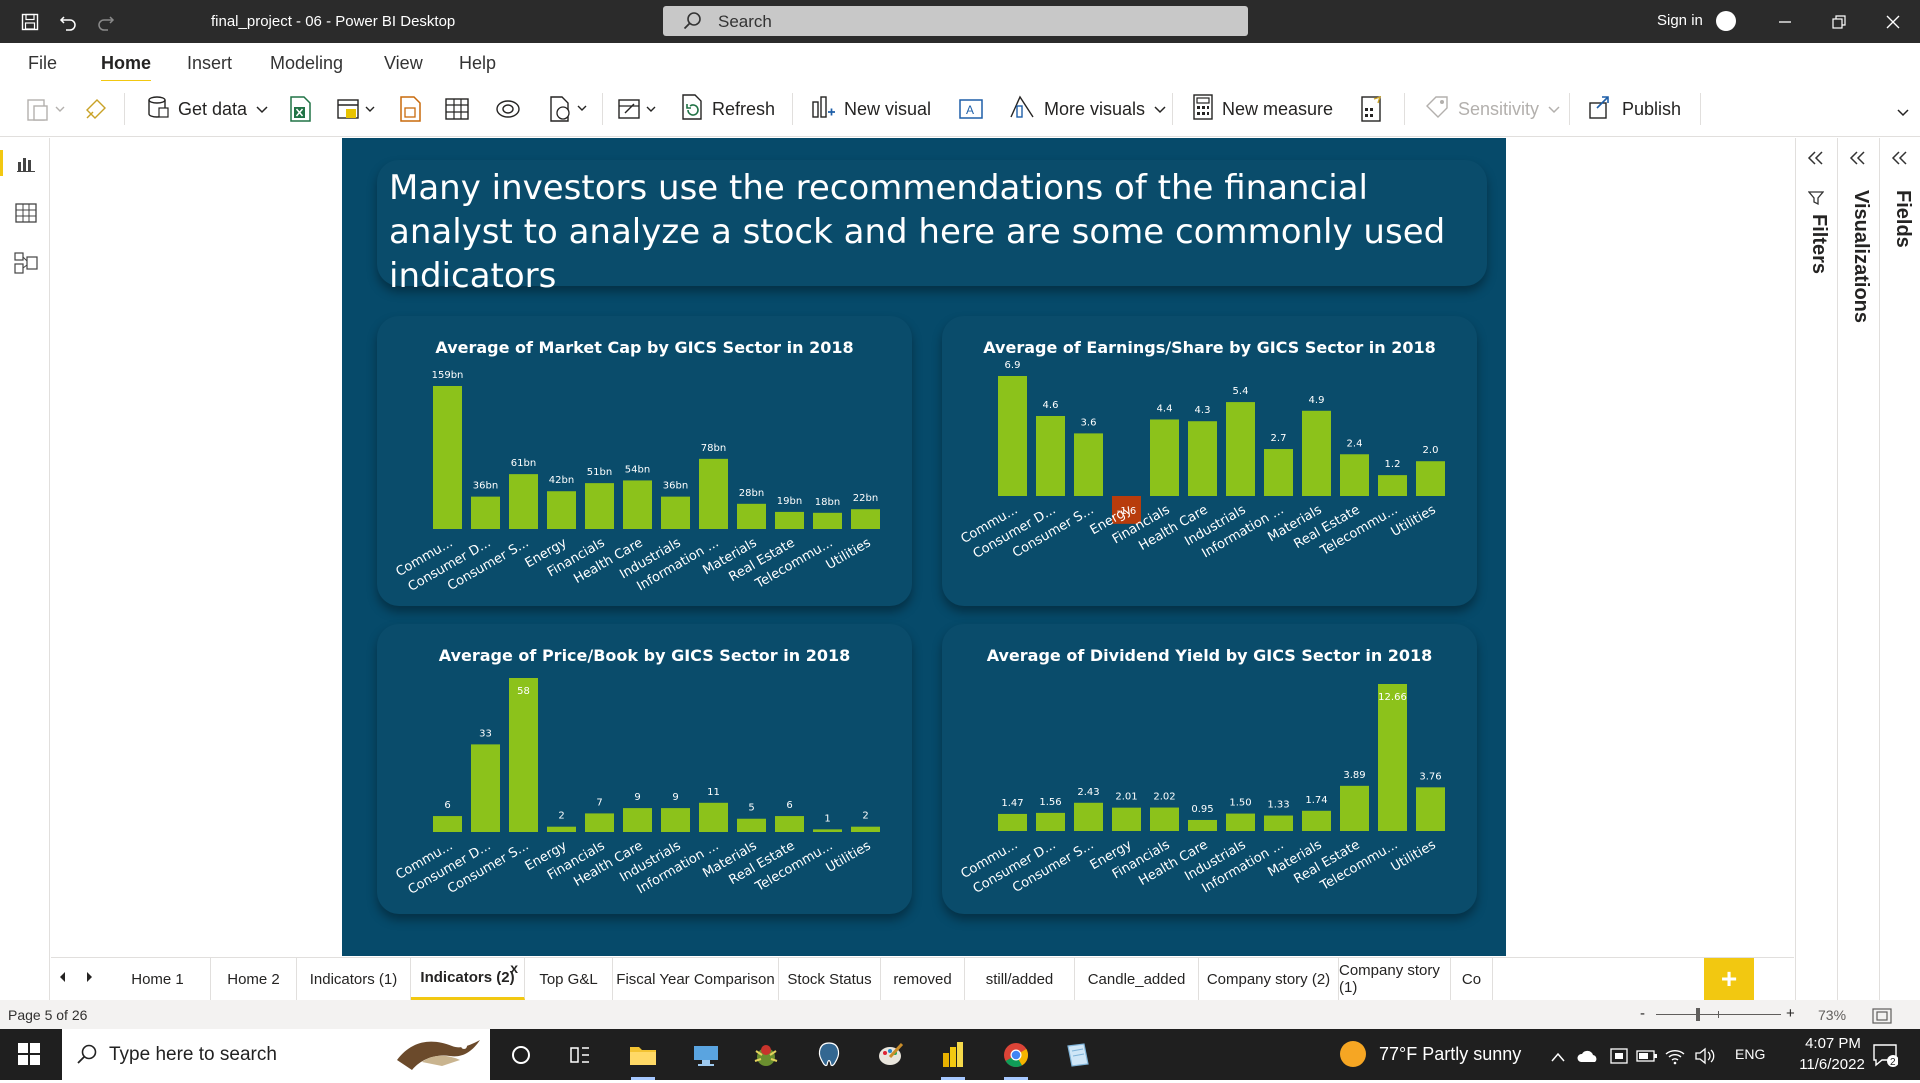 Image resolution: width=1920 pixels, height=1083 pixels. What do you see at coordinates (971, 109) in the screenshot?
I see `text-box-icon: A` at bounding box center [971, 109].